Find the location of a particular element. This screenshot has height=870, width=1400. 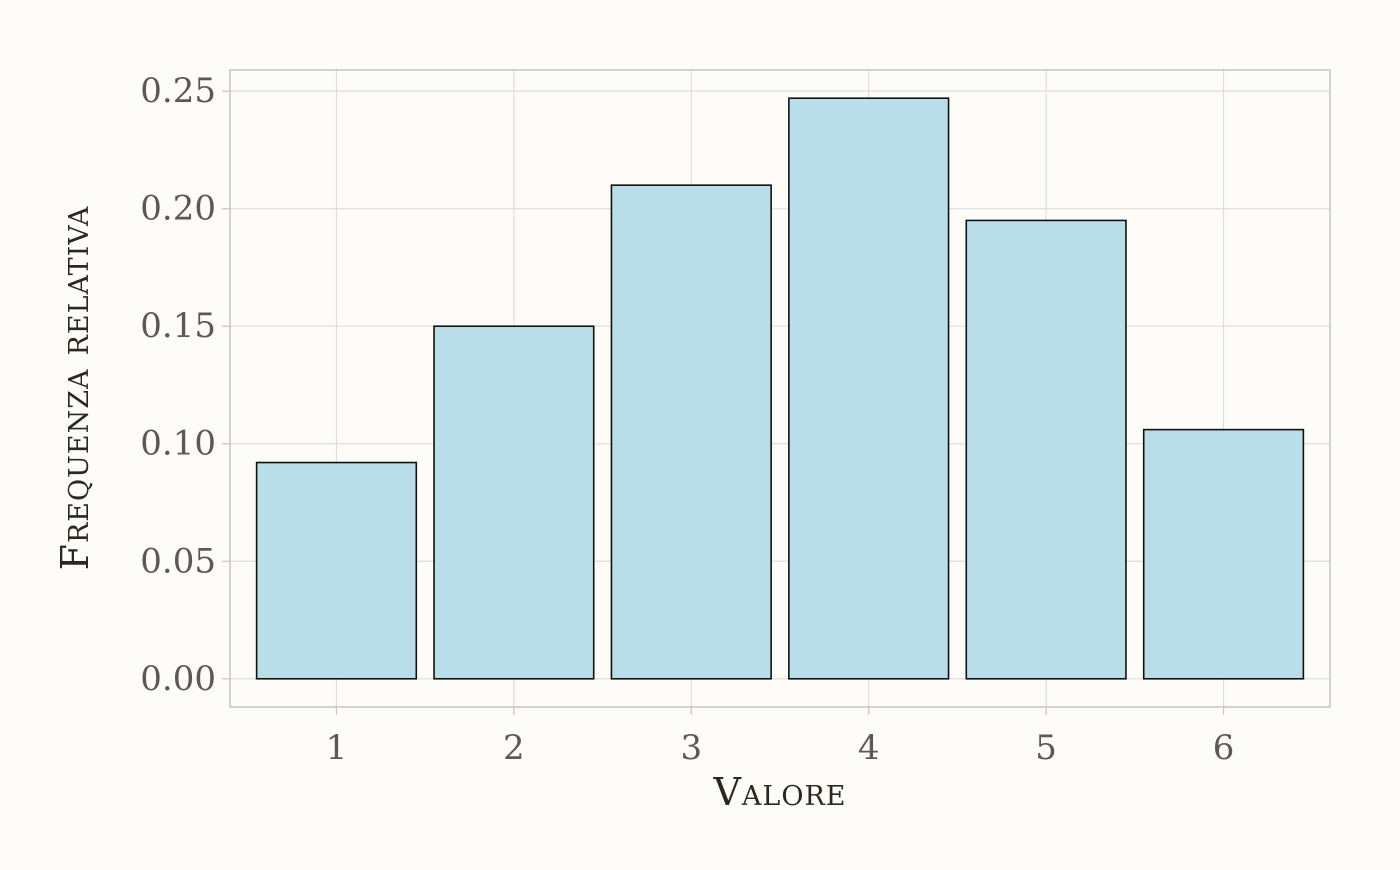

y-tick-label: 0.10 is located at coordinates (178, 444).